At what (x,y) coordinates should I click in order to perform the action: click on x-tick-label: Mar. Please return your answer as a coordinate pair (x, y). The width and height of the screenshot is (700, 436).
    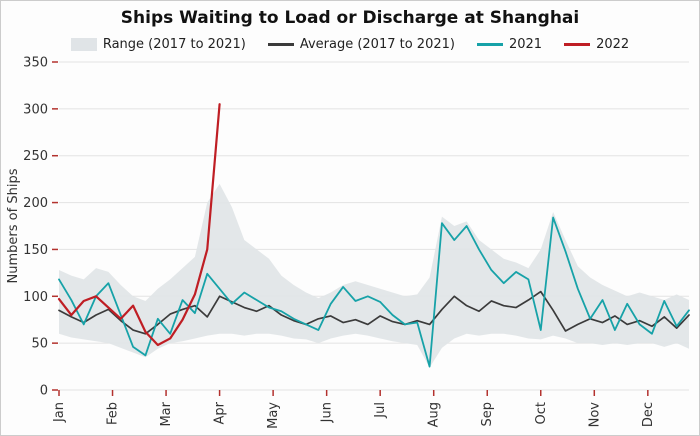
    Looking at the image, I should click on (166, 413).